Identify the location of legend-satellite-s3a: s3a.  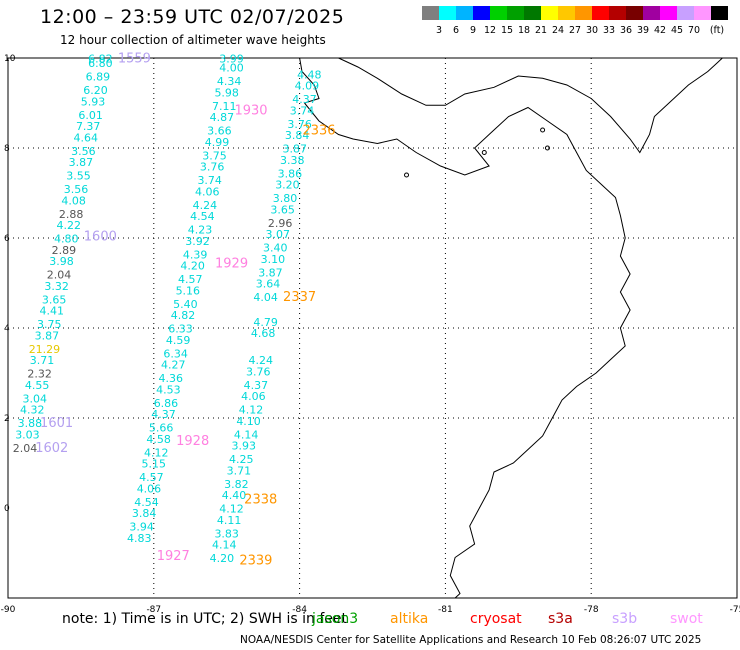
(560, 619).